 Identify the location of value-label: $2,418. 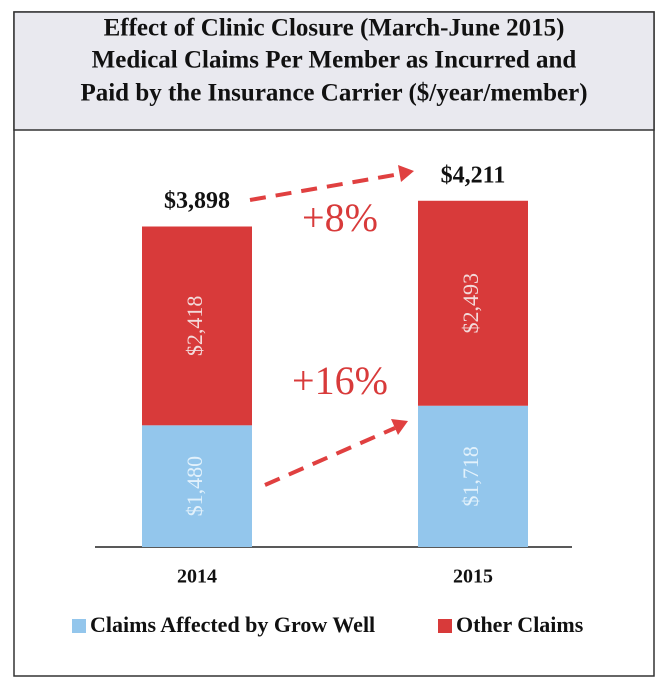
(194, 326).